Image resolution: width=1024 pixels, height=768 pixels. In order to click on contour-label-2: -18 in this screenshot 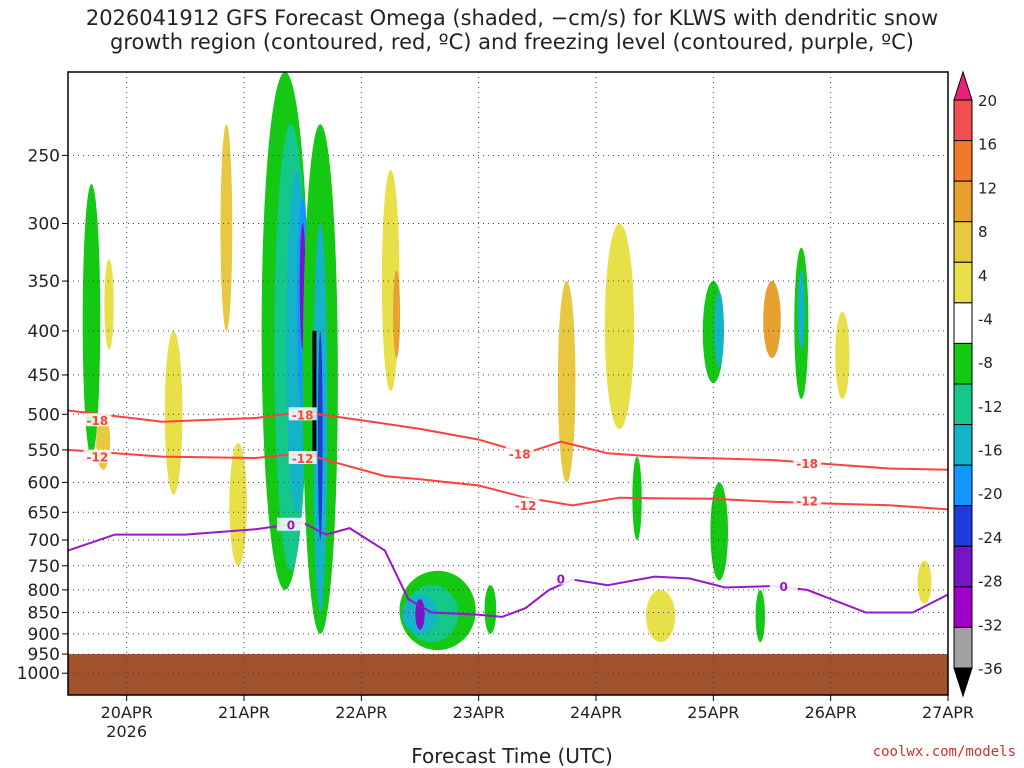, I will do `click(303, 415)`.